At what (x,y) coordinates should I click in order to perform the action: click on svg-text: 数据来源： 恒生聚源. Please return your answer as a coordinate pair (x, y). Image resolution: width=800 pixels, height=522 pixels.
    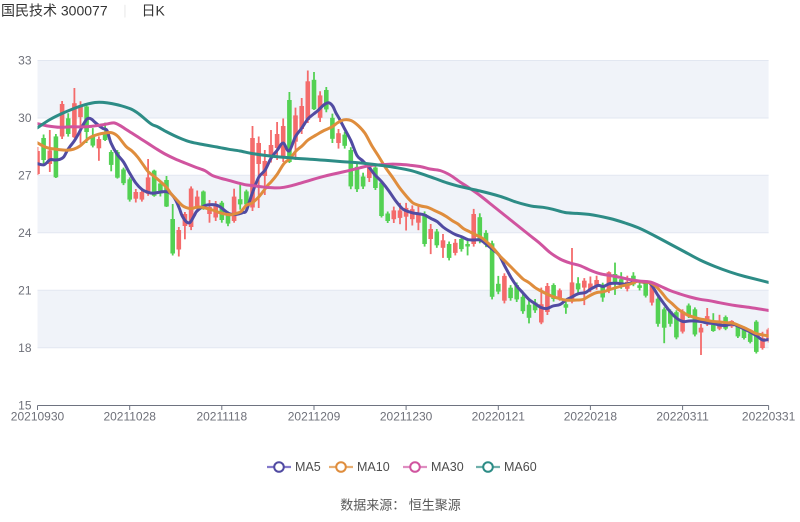
    Looking at the image, I should click on (400, 505).